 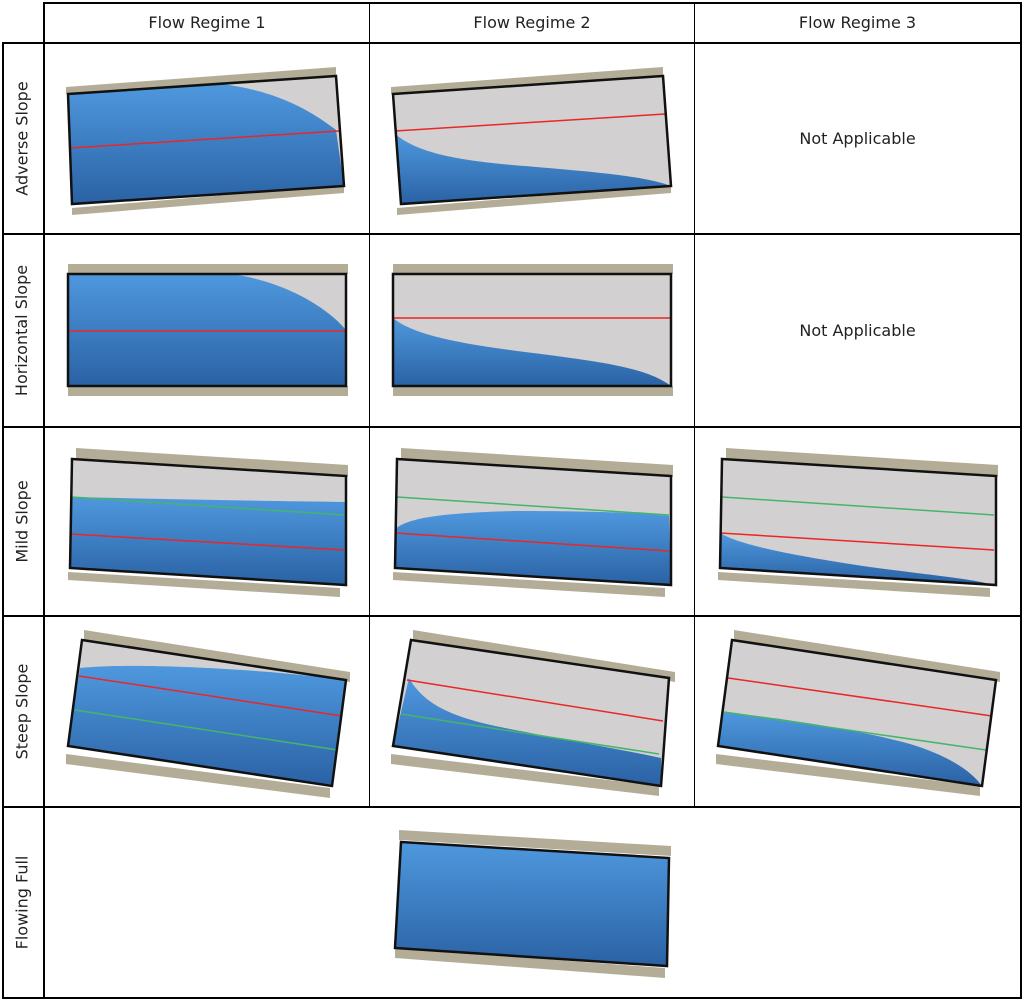 I want to click on row-label: Adverse Slope, so click(x=22, y=138).